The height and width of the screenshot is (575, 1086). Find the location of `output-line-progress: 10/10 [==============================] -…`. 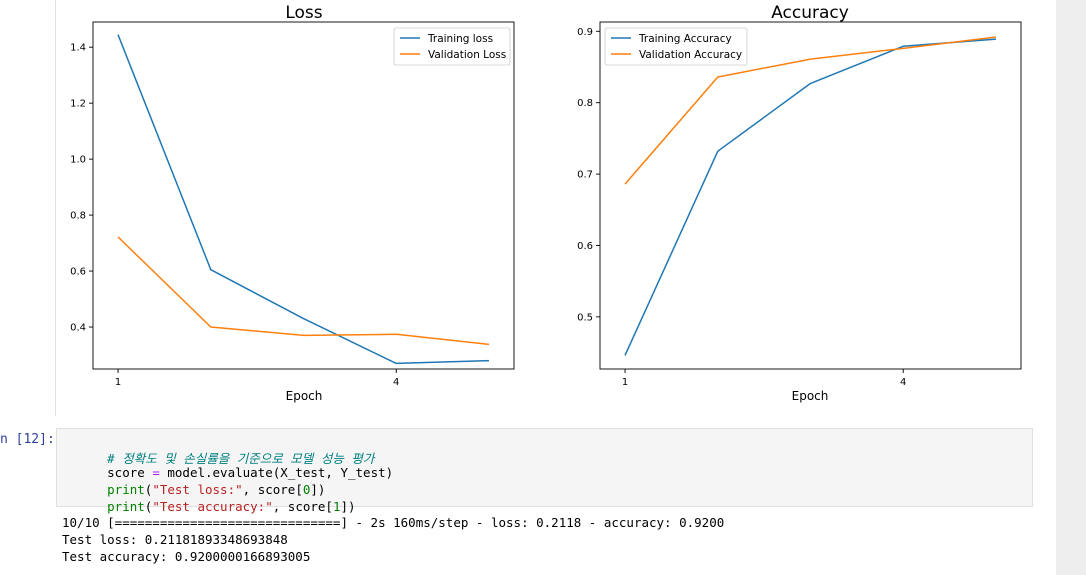

output-line-progress: 10/10 [==============================] -… is located at coordinates (393, 522).